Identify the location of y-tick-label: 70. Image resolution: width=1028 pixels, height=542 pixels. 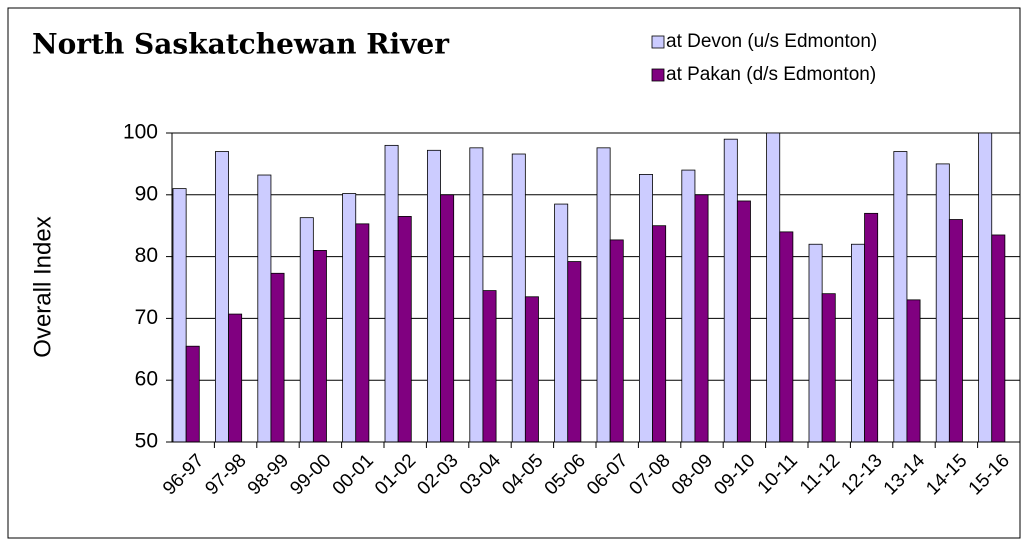
(146, 317).